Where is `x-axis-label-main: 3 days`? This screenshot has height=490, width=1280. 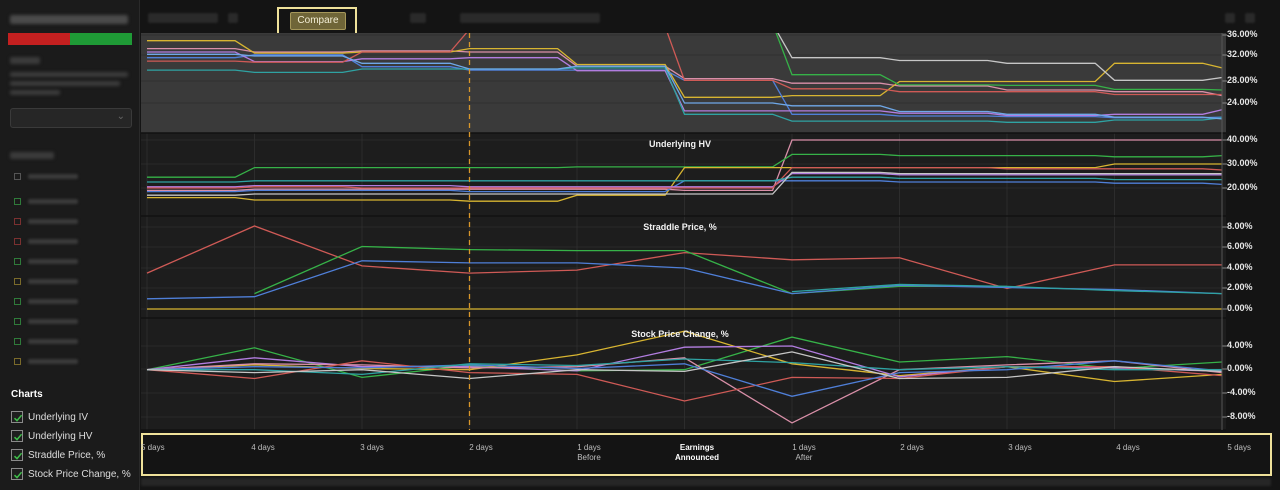
x-axis-label-main: 3 days is located at coordinates (1020, 447).